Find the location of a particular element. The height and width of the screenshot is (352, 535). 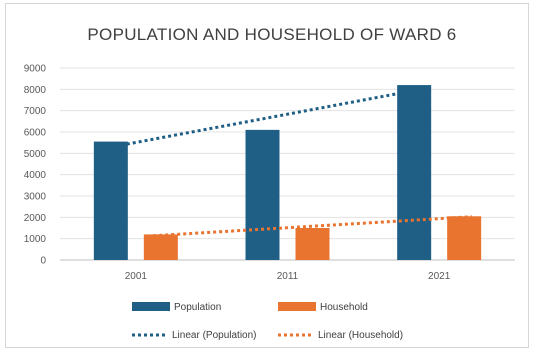

trendline-household is located at coordinates (312, 226).